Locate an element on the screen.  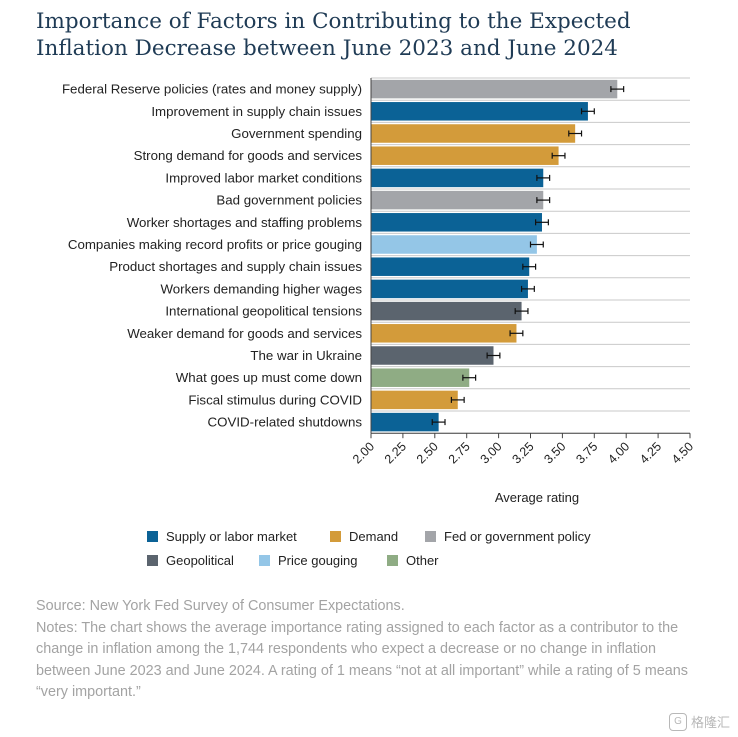
legend-item: Price gouging is located at coordinates (308, 560).